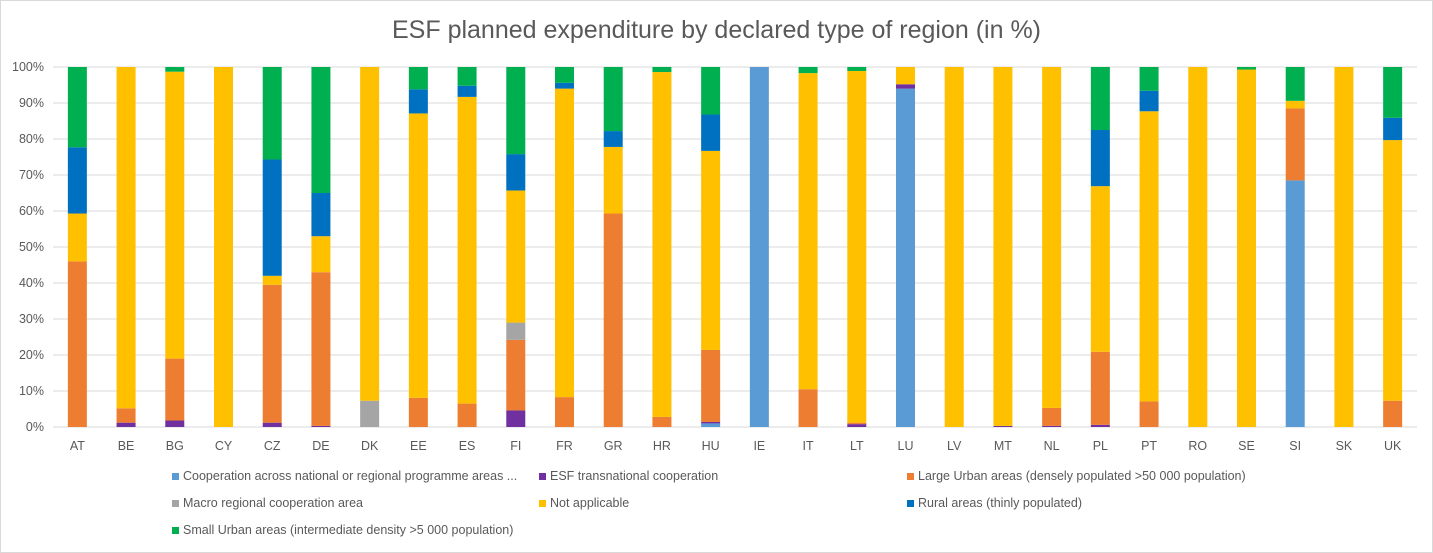 This screenshot has width=1433, height=553. I want to click on x-tick-label: CY, so click(224, 446).